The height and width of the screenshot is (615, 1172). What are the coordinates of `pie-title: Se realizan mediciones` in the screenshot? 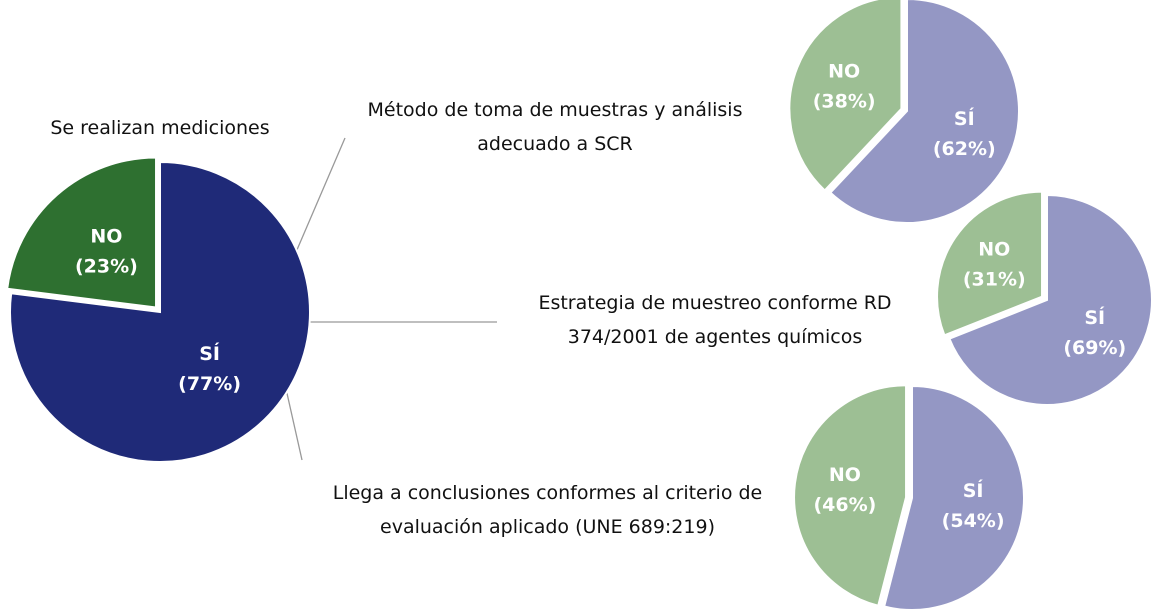 It's located at (160, 128).